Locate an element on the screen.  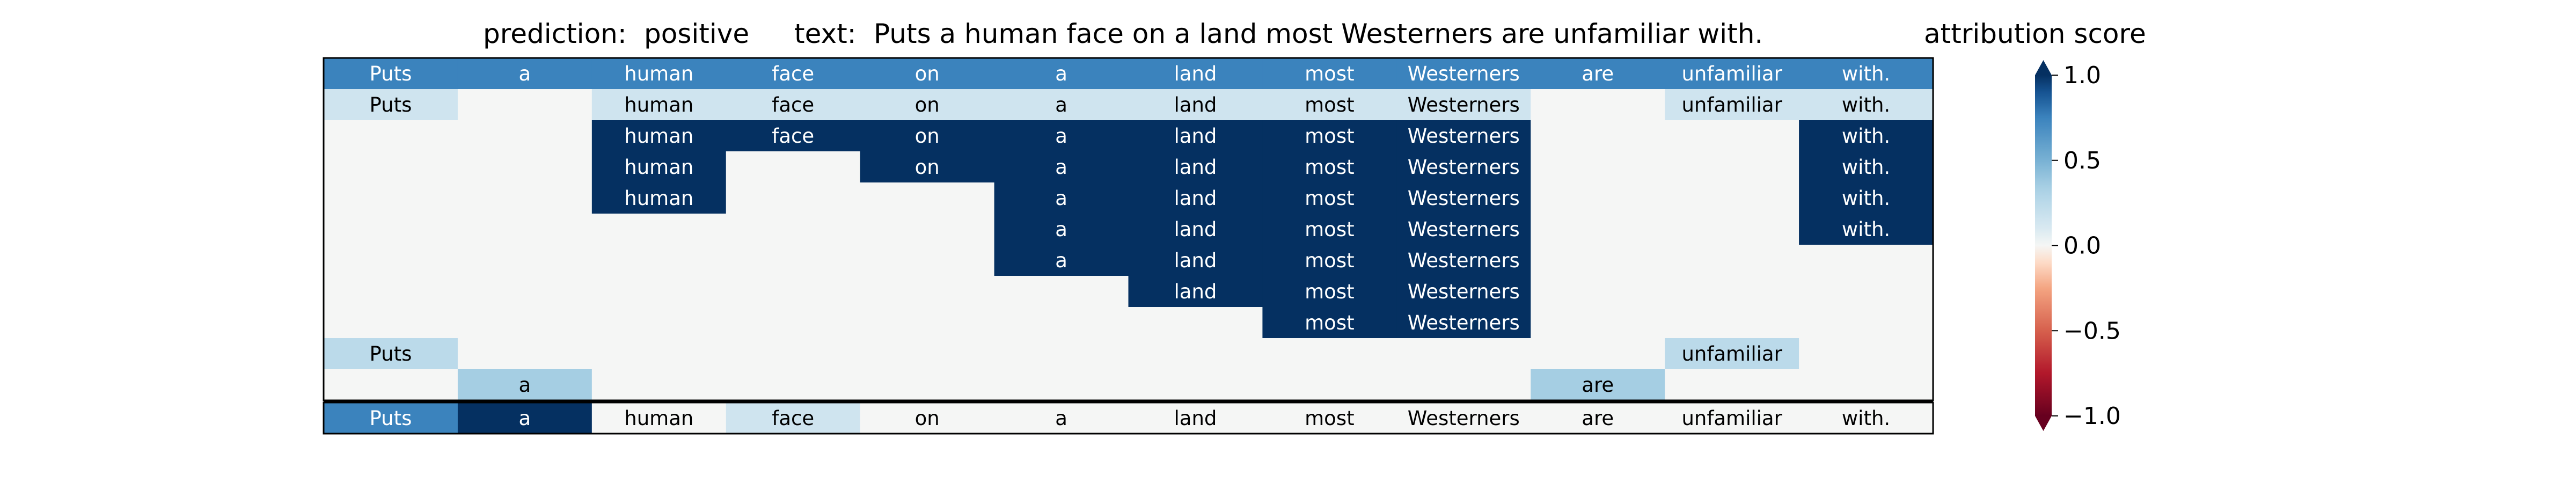
cell-token-label: on is located at coordinates (927, 167).